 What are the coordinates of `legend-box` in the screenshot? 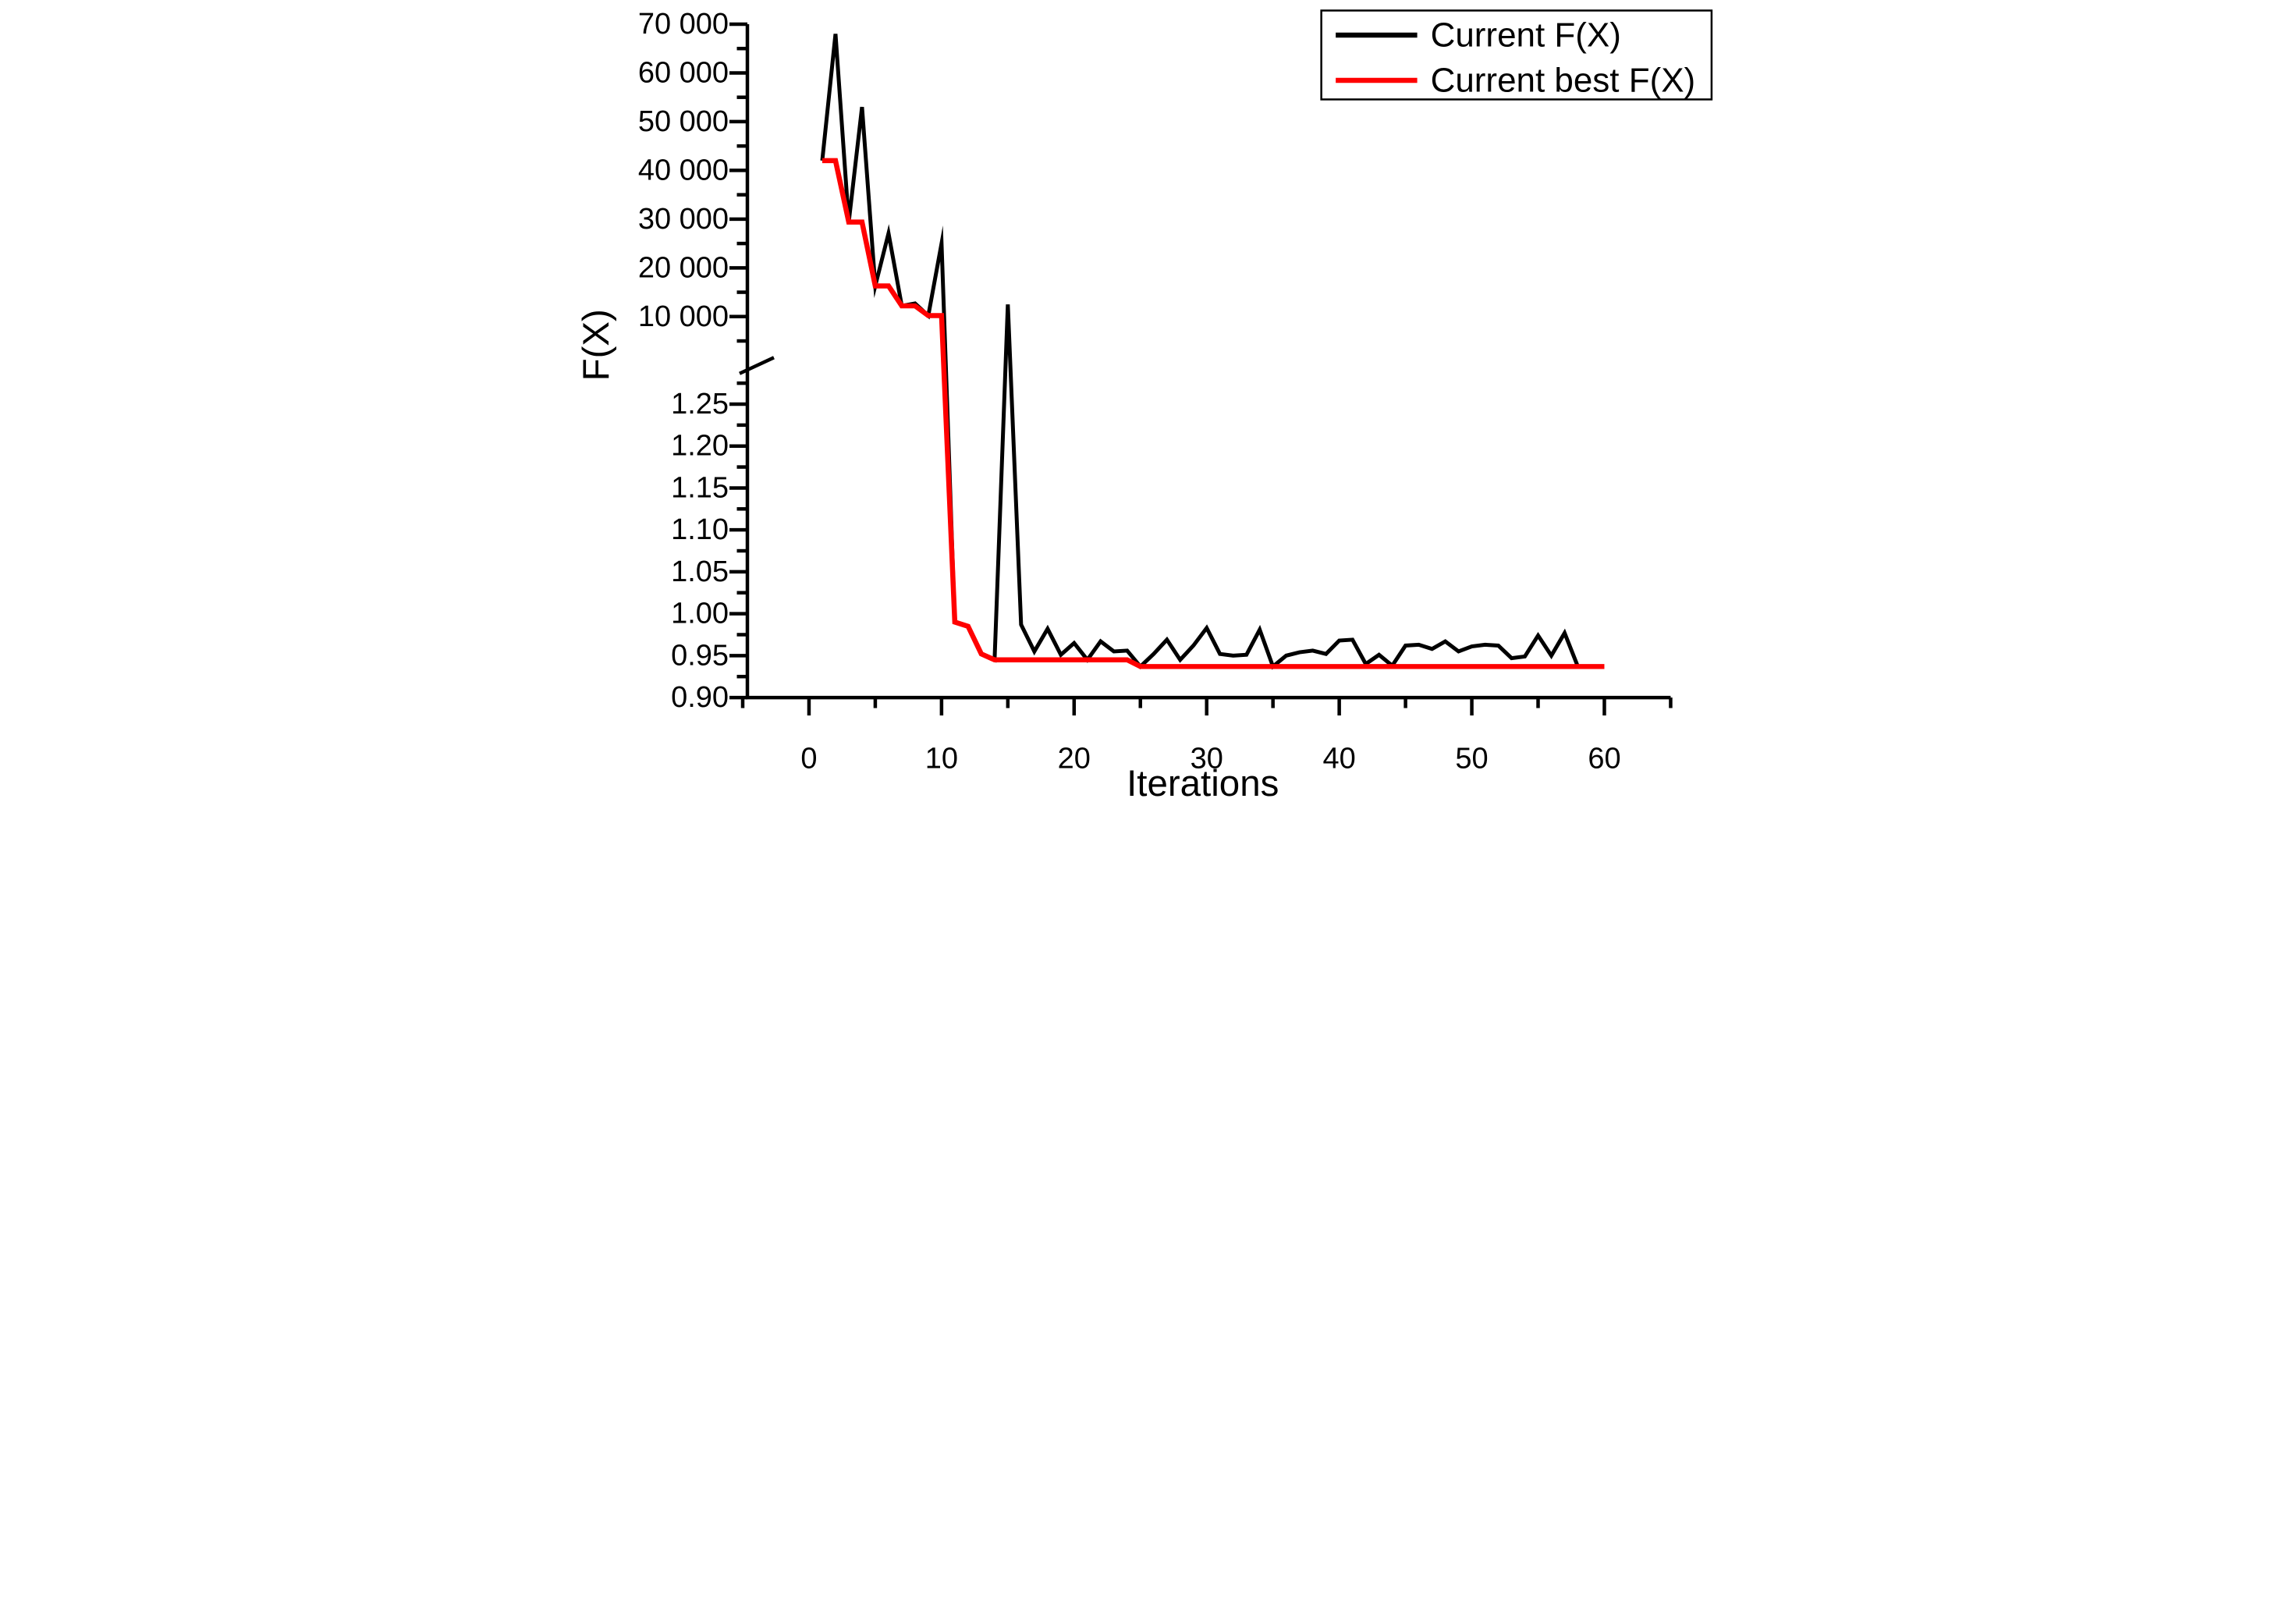 It's located at (1517, 55).